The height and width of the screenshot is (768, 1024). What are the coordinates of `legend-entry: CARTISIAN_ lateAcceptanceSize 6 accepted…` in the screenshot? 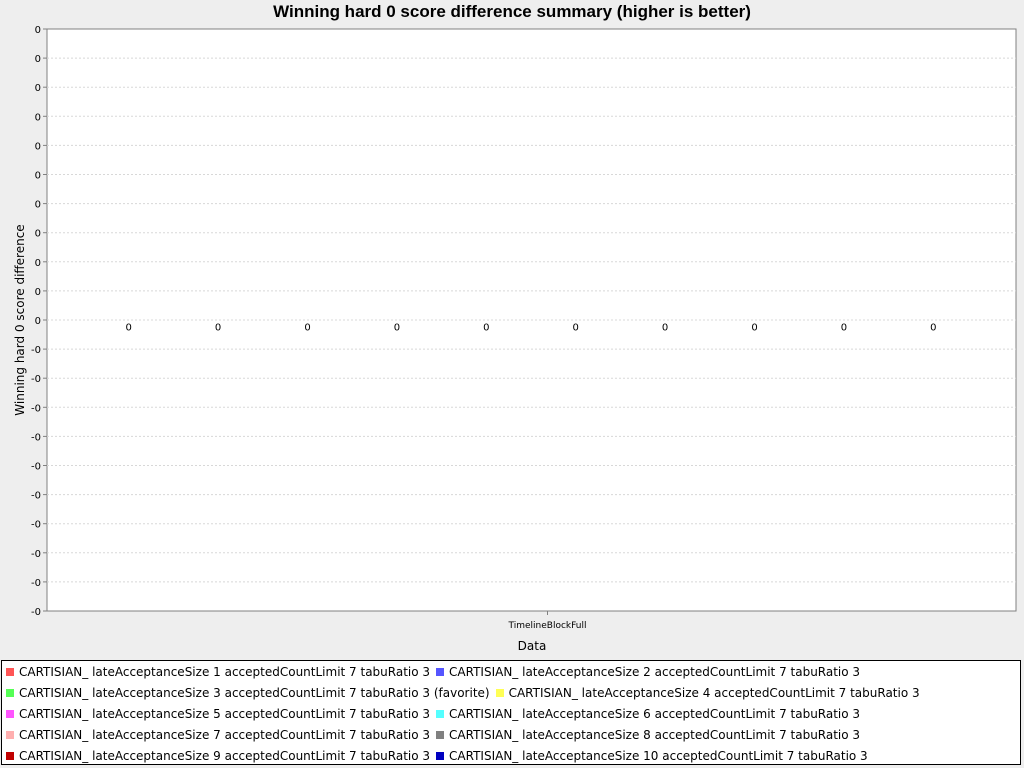 It's located at (648, 714).